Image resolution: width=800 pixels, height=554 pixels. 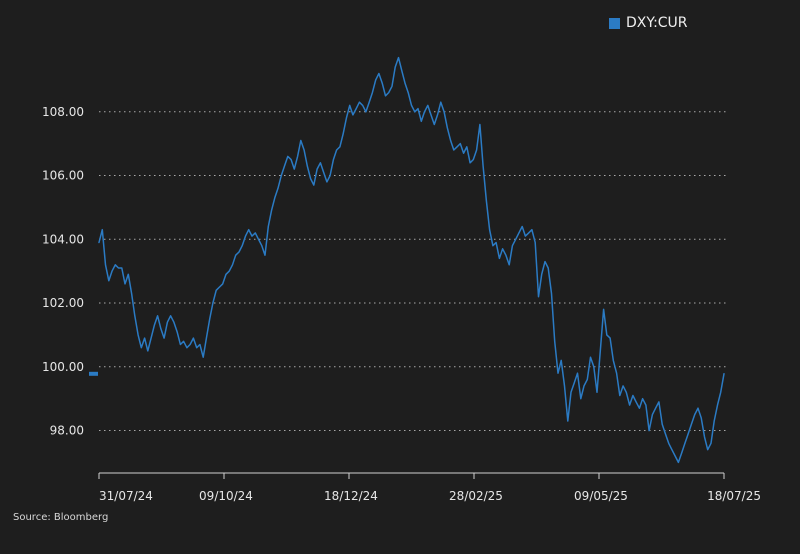 I want to click on y-tick-label: 102.00, so click(x=63, y=303).